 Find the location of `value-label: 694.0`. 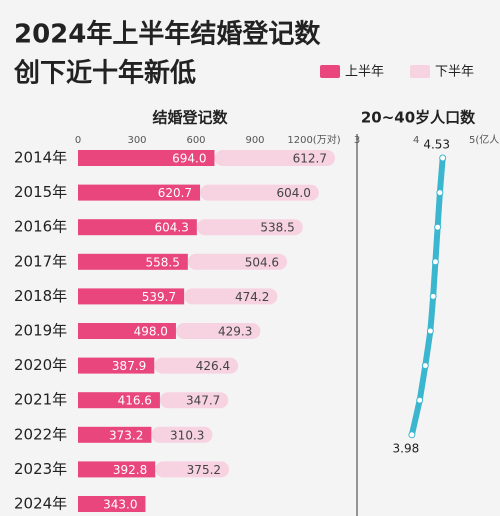

value-label: 694.0 is located at coordinates (189, 159).